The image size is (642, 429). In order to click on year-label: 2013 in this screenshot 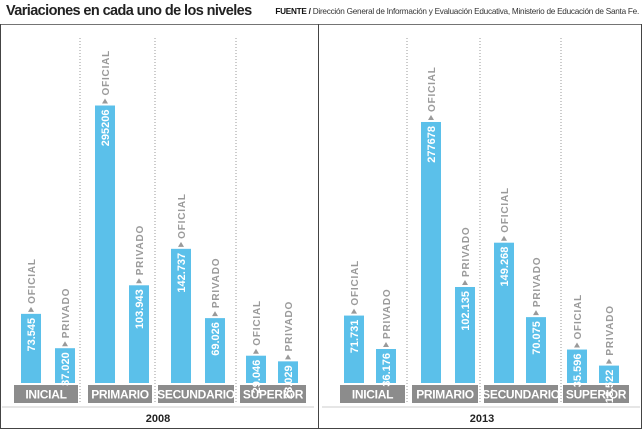, I will do `click(482, 419)`.